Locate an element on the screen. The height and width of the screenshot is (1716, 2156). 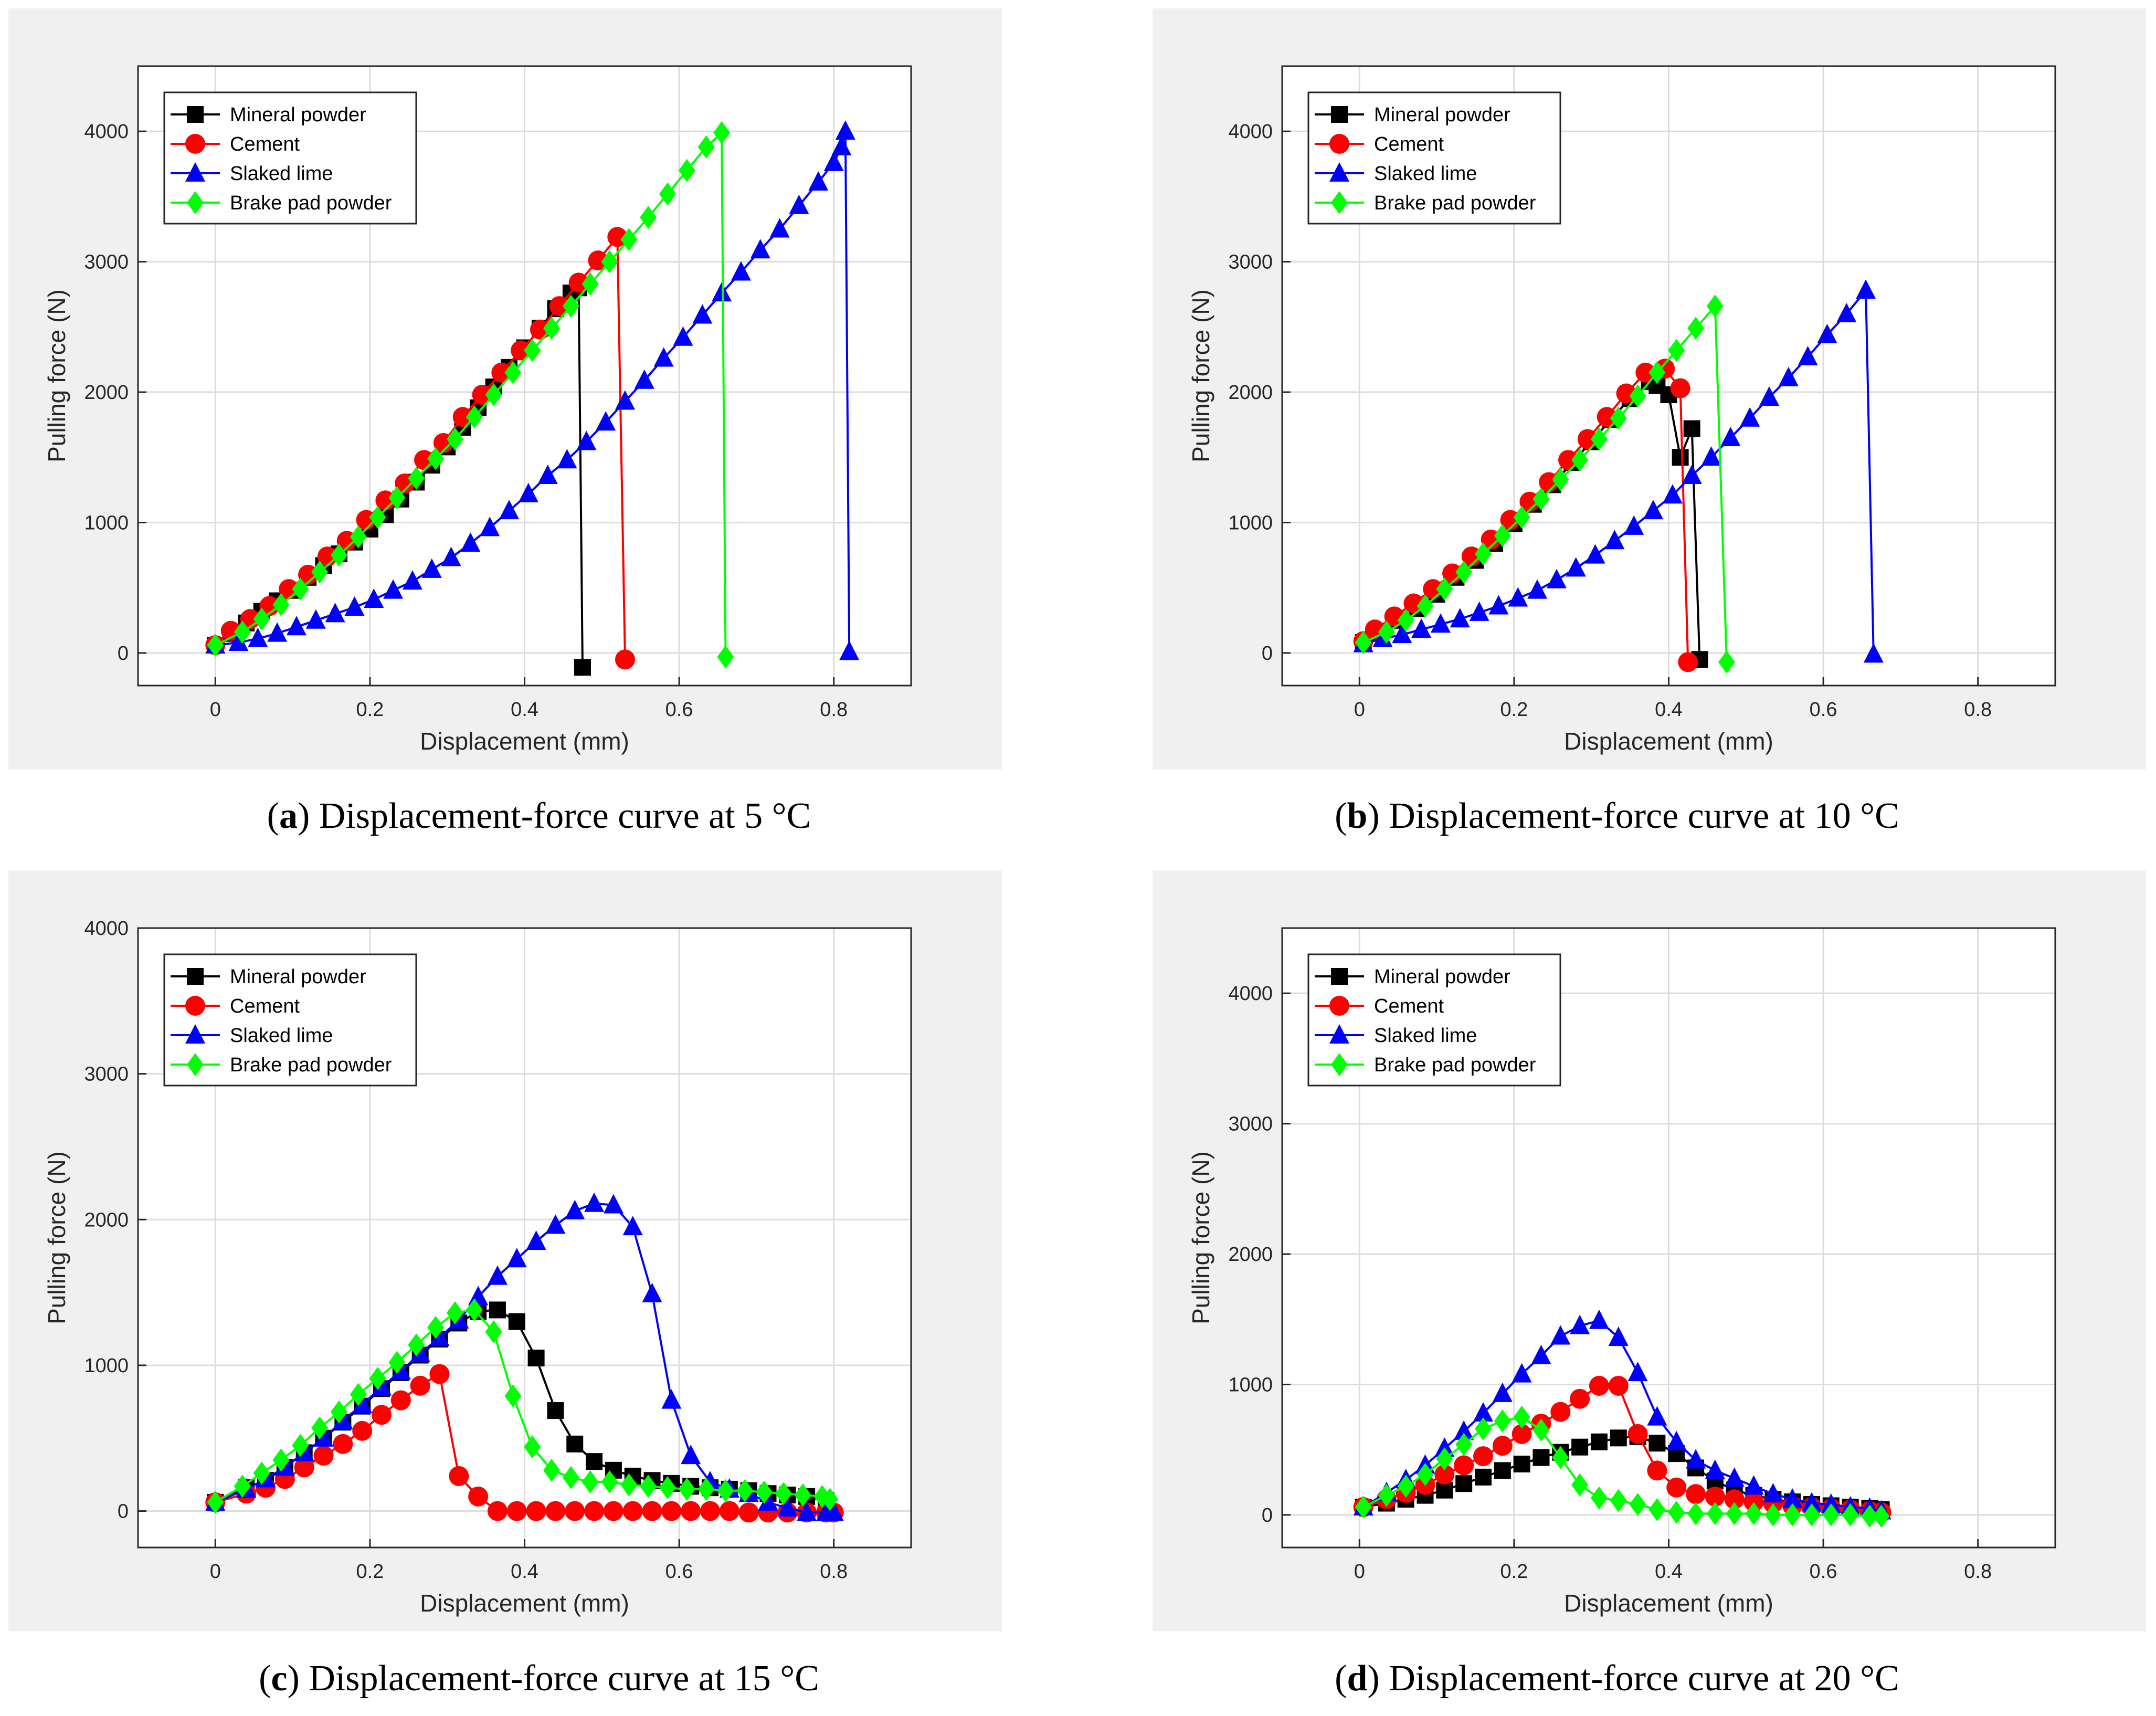
x-tick-label: 0.4 is located at coordinates (524, 710).